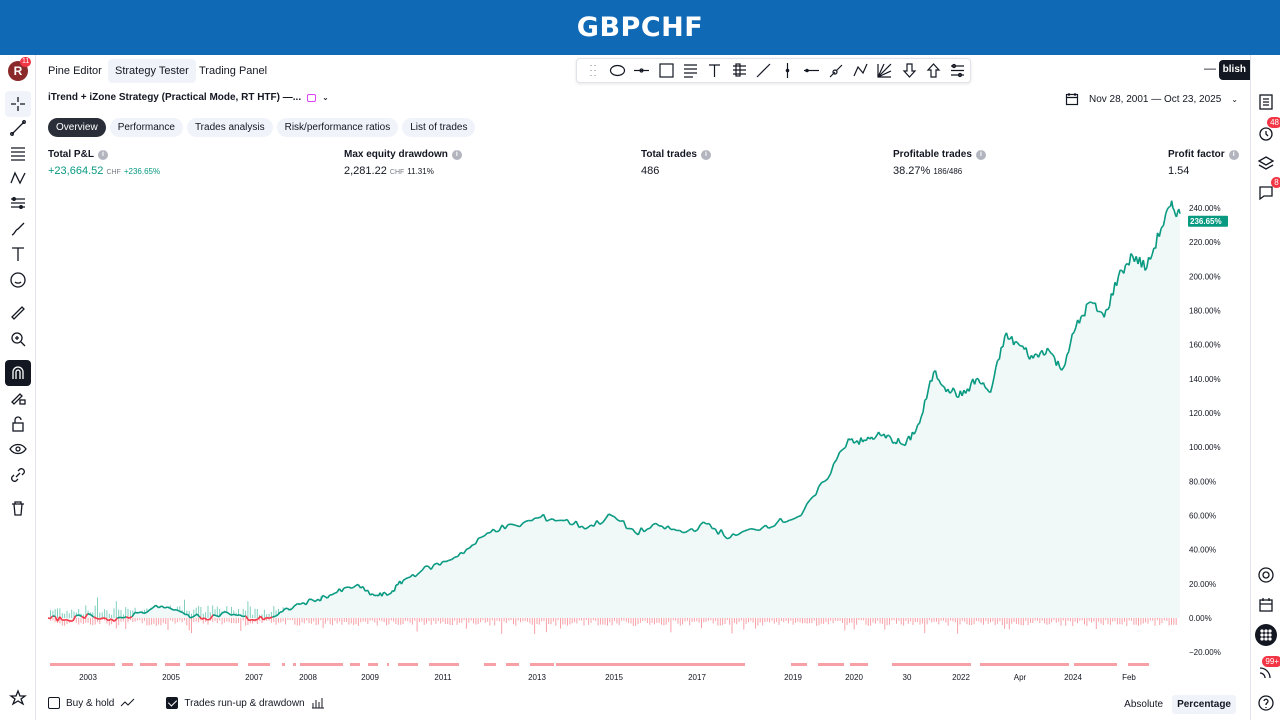 This screenshot has width=1280, height=720. What do you see at coordinates (18, 128) in the screenshot?
I see `trend-line-icon` at bounding box center [18, 128].